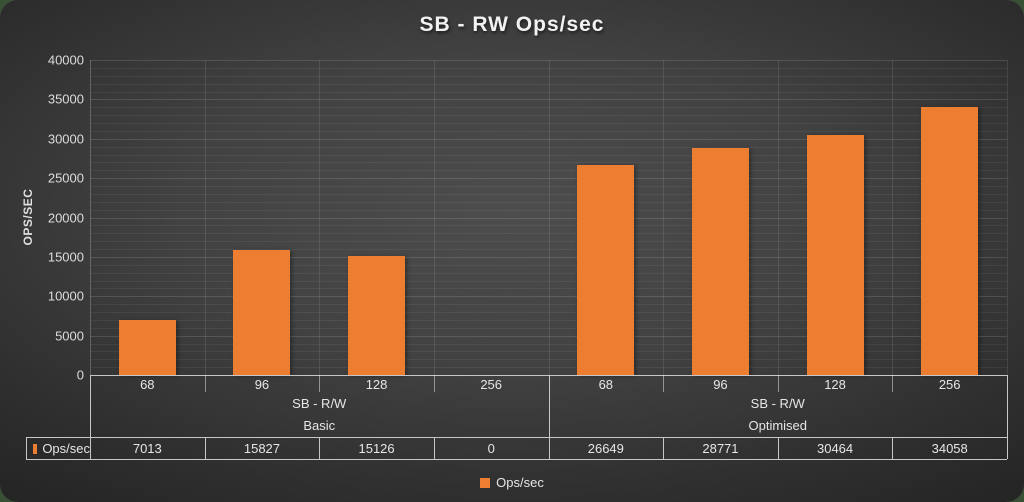 The image size is (1024, 502). I want to click on legend-swatch-icon, so click(485, 482).